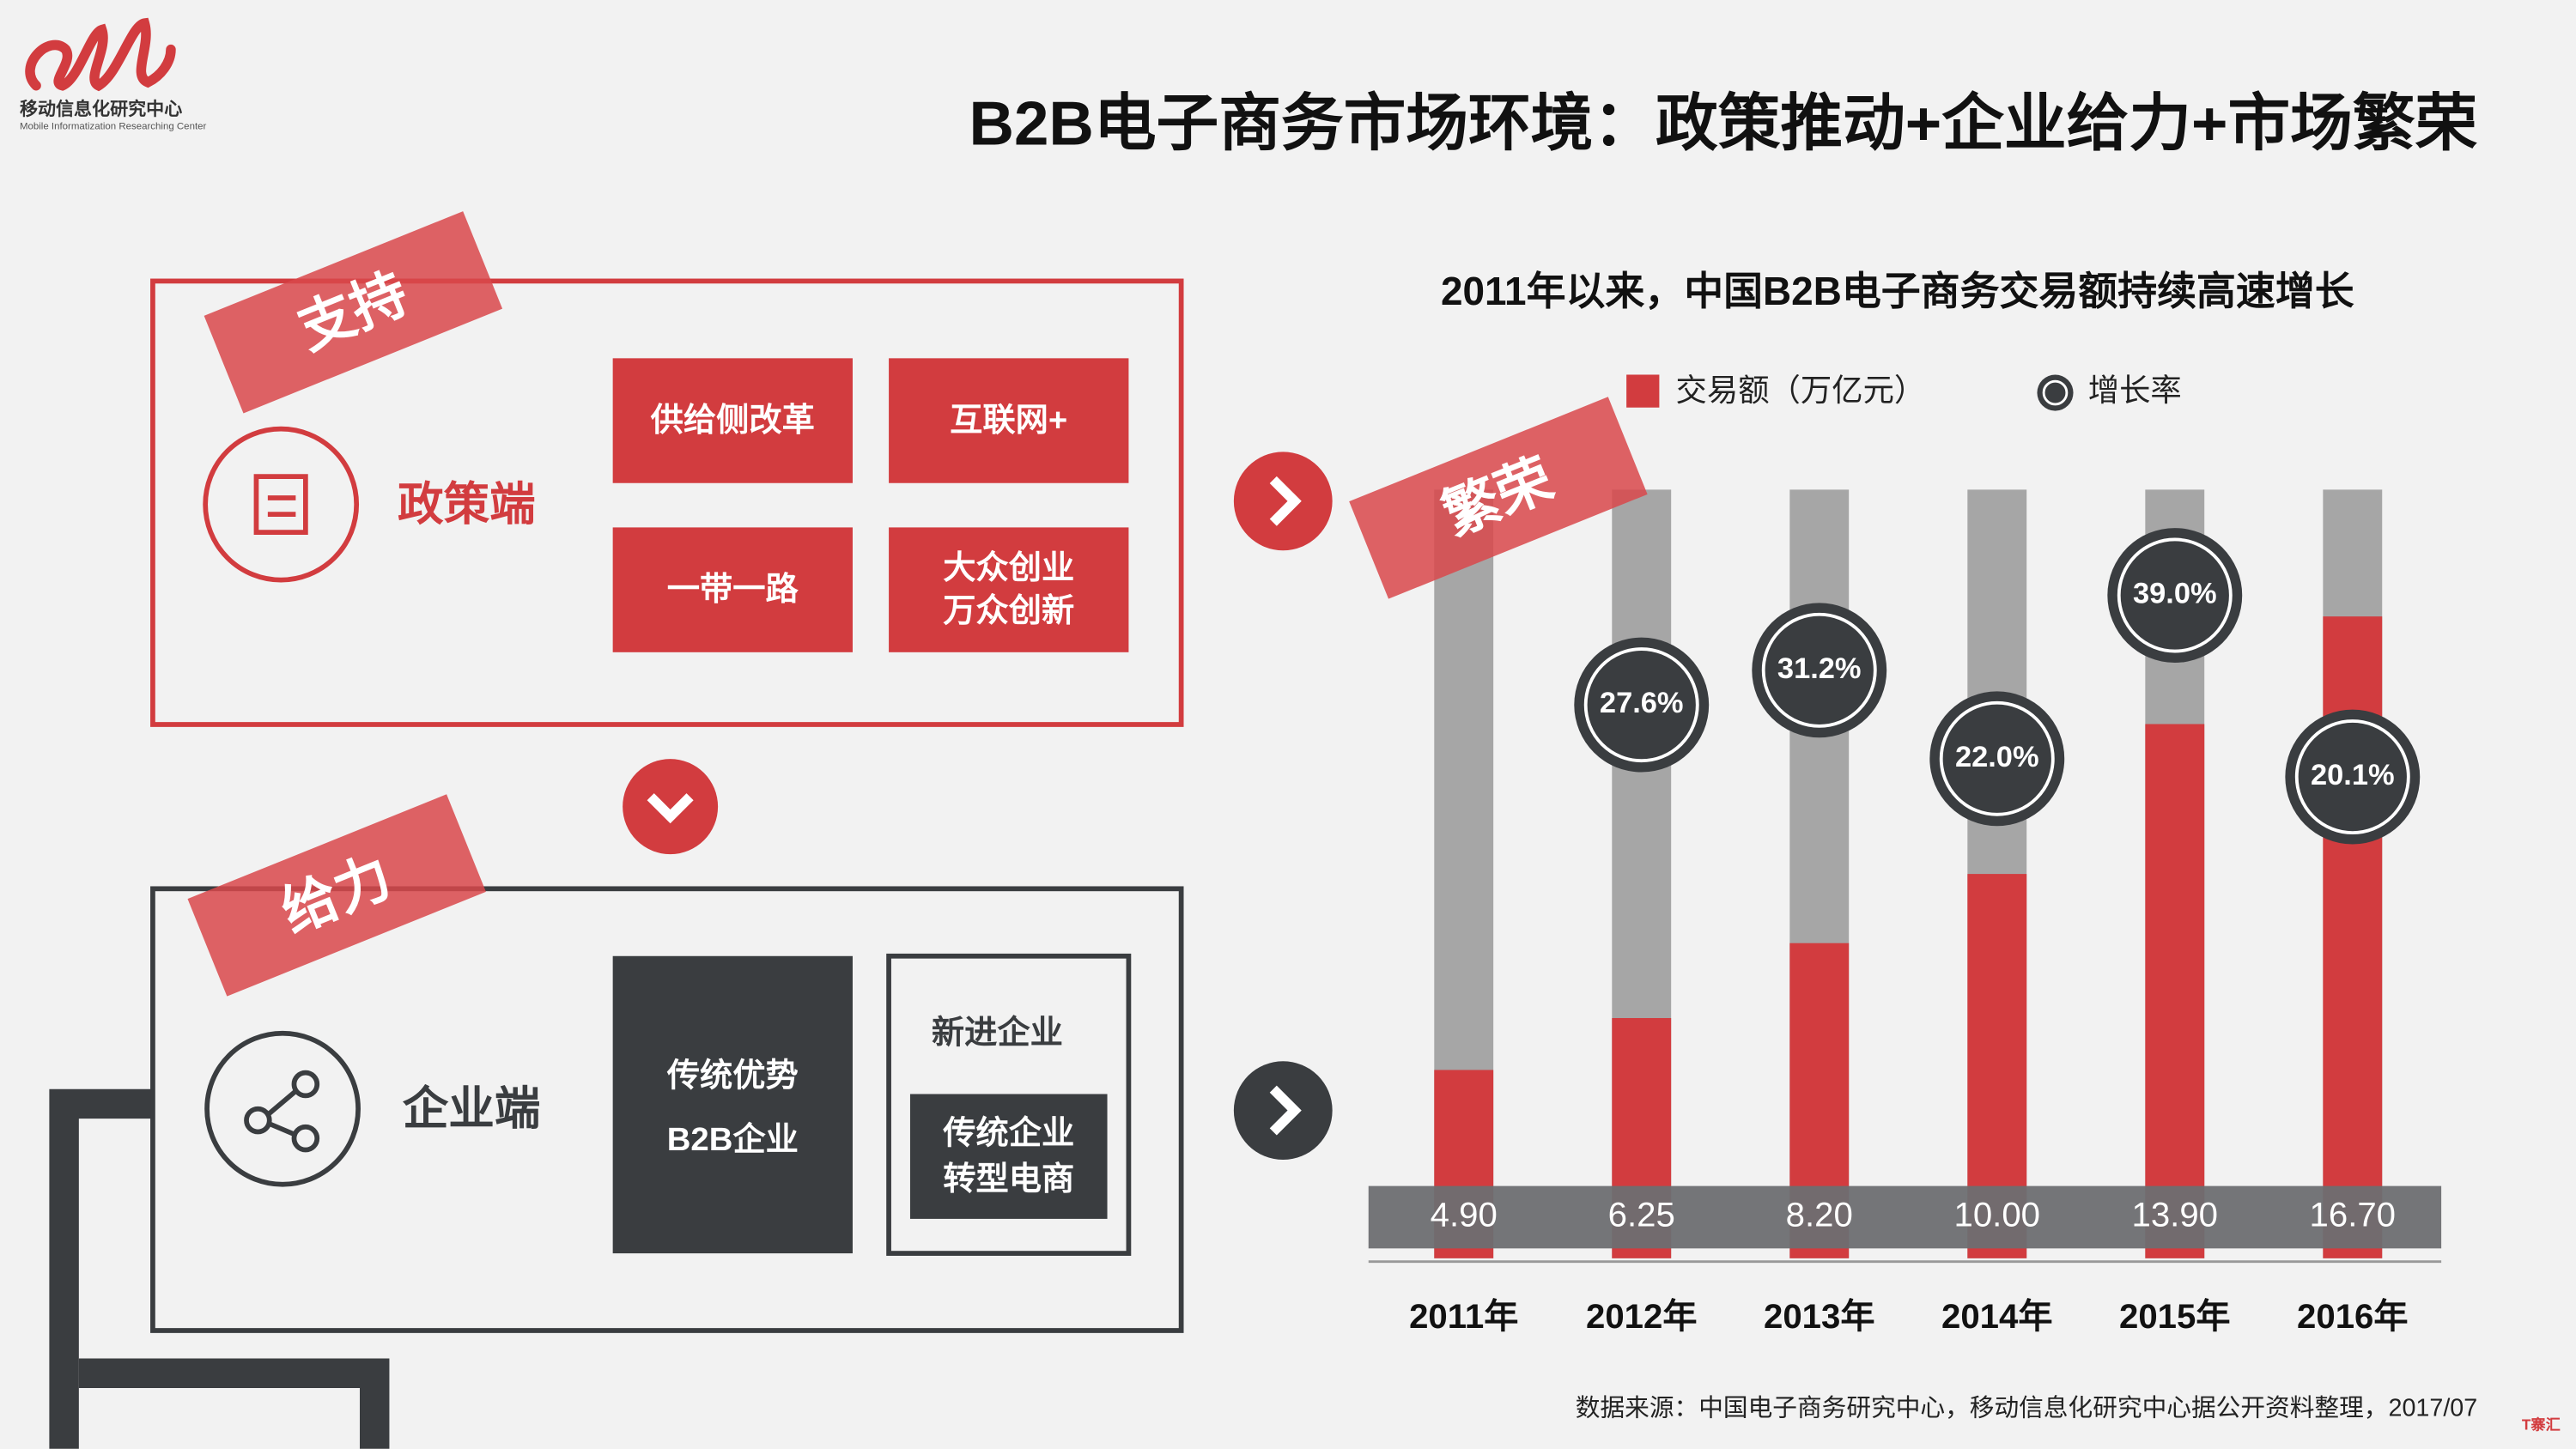 This screenshot has height=1449, width=2576. Describe the element at coordinates (2175, 1316) in the screenshot. I see `x-tick-label: 2015年` at that location.